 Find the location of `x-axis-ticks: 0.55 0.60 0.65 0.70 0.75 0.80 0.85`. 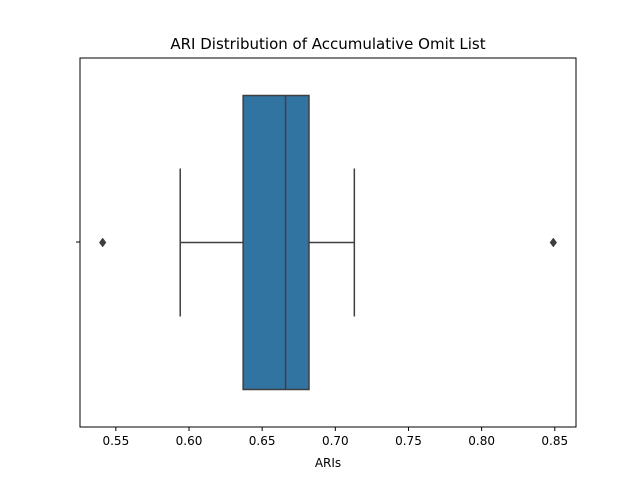

x-axis-ticks: 0.55 0.60 0.65 0.70 0.75 0.80 0.85 is located at coordinates (335, 437).